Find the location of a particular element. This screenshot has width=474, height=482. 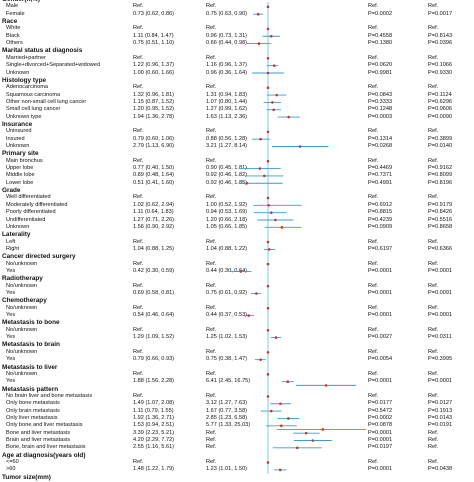

section-heading: Histology type is located at coordinates (237, 80).